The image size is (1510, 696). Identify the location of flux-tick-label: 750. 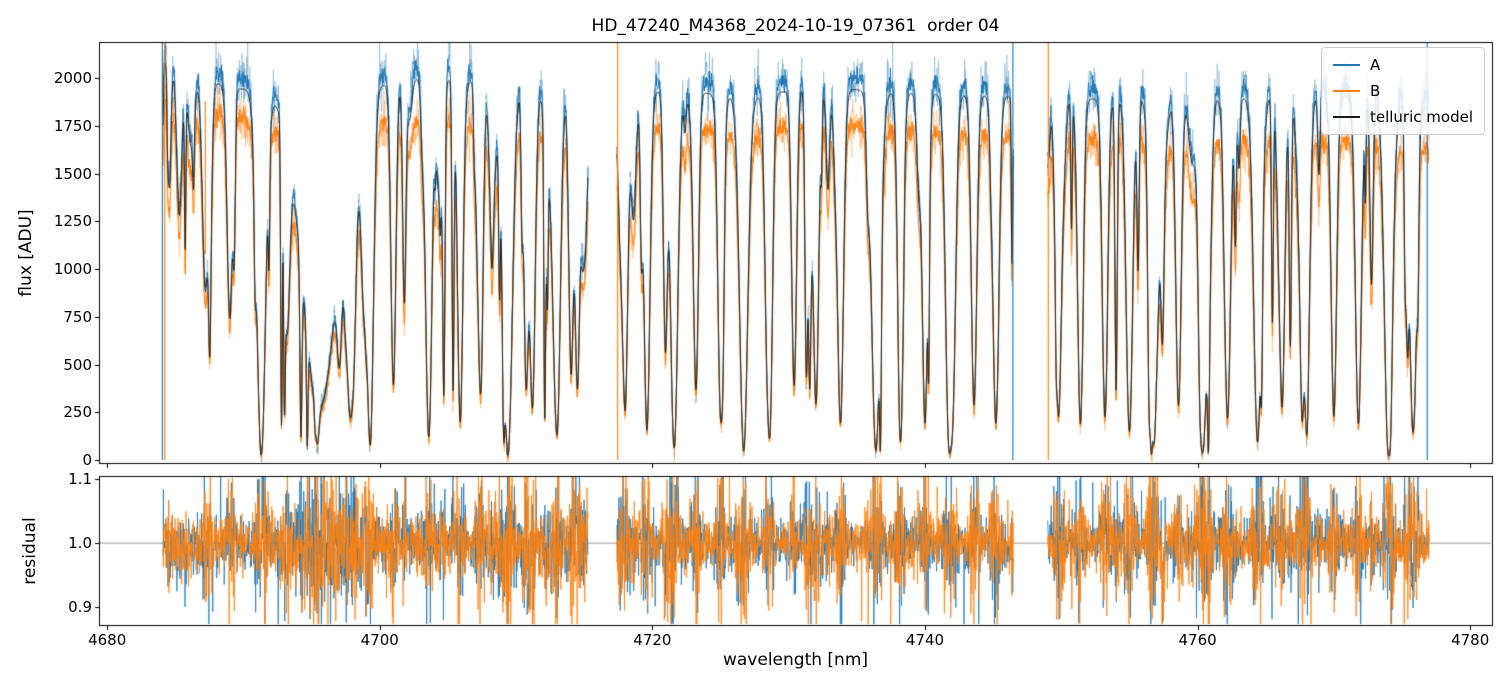
(77, 316).